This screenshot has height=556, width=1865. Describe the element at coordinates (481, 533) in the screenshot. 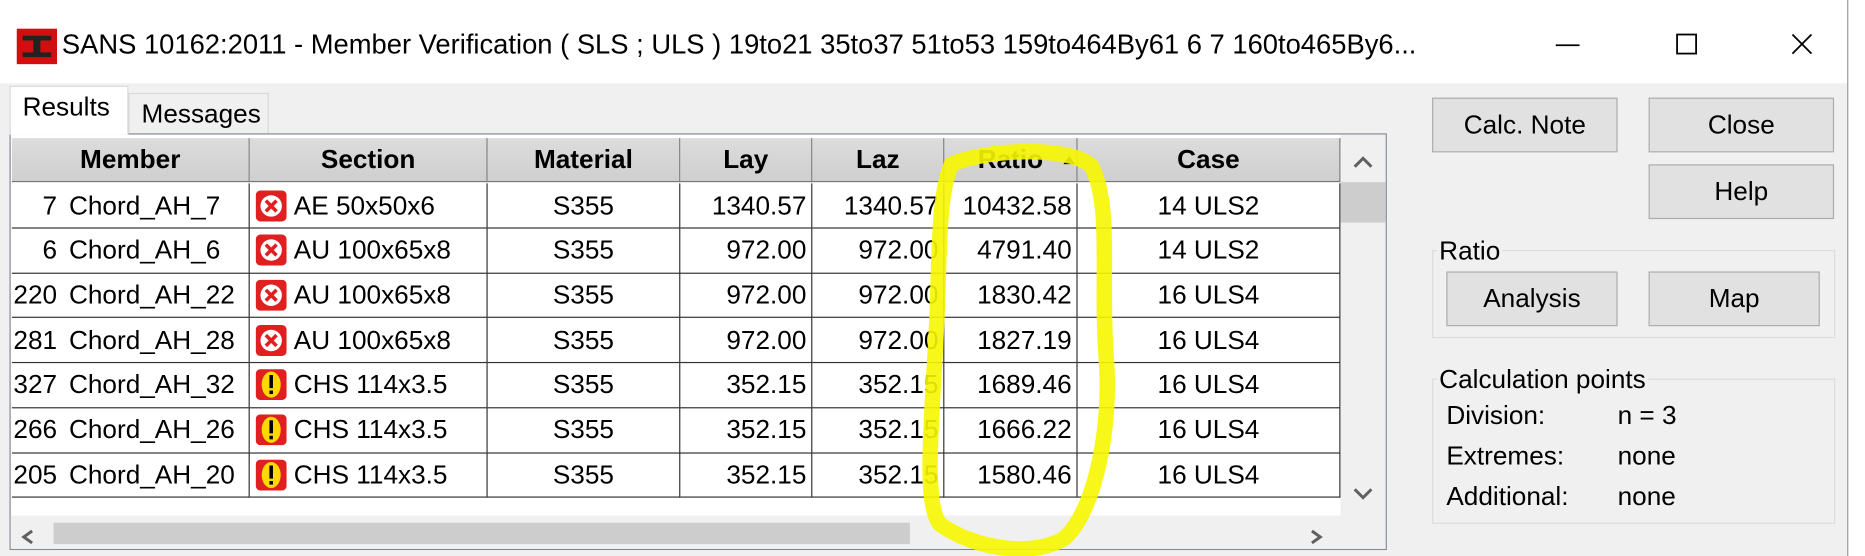

I see `h-scroll-thumb` at that location.